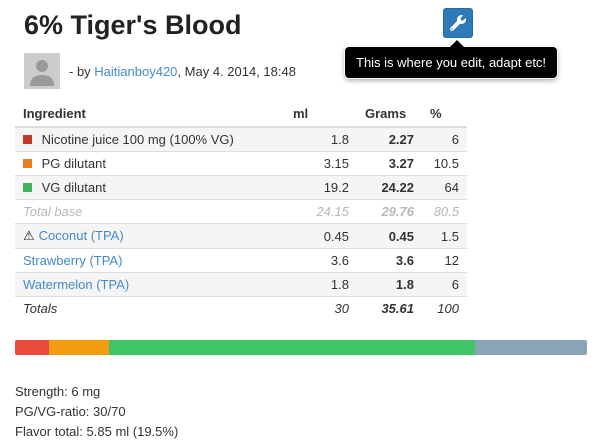 Image resolution: width=602 pixels, height=442 pixels. I want to click on subtotal-label: Total base, so click(150, 211).